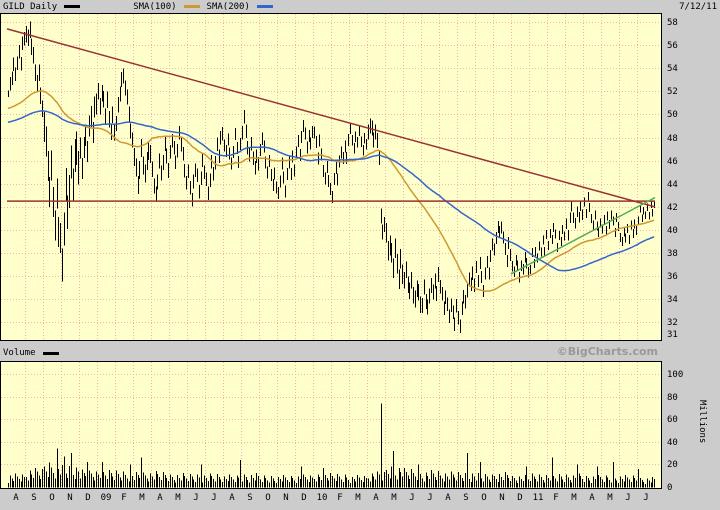 The image size is (720, 510). I want to click on price-tick-label: 48, so click(672, 138).